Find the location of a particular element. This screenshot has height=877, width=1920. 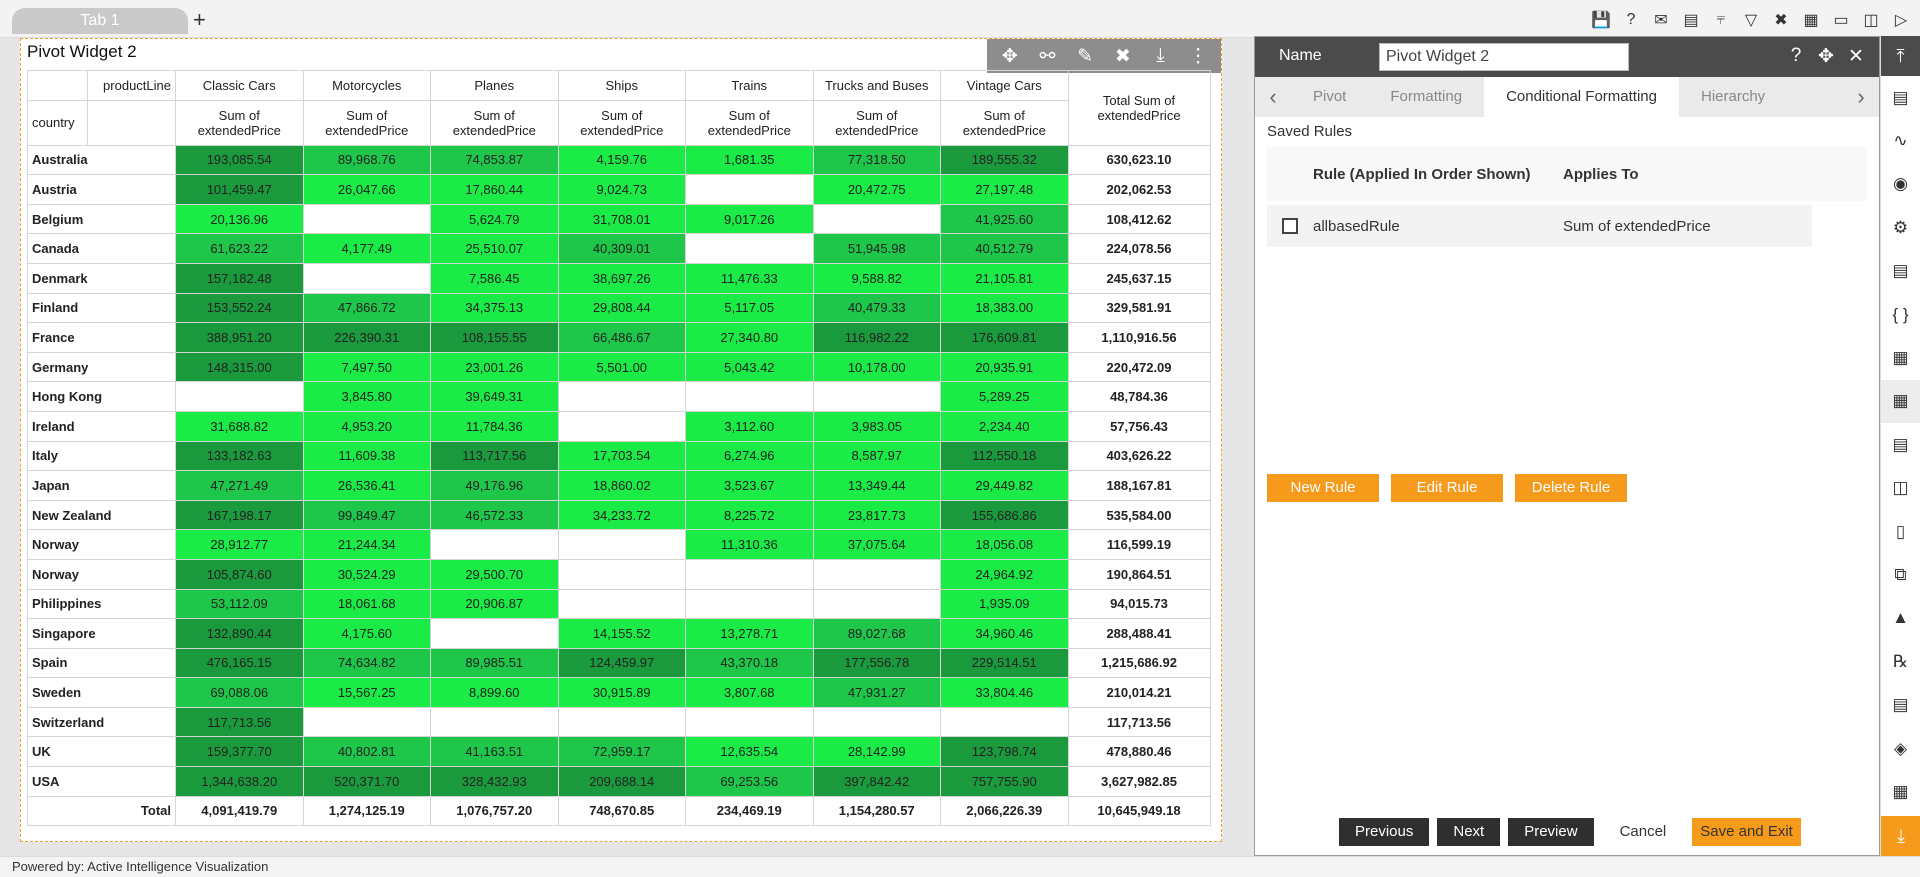

table-cell: 476,165.15 is located at coordinates (239, 663).